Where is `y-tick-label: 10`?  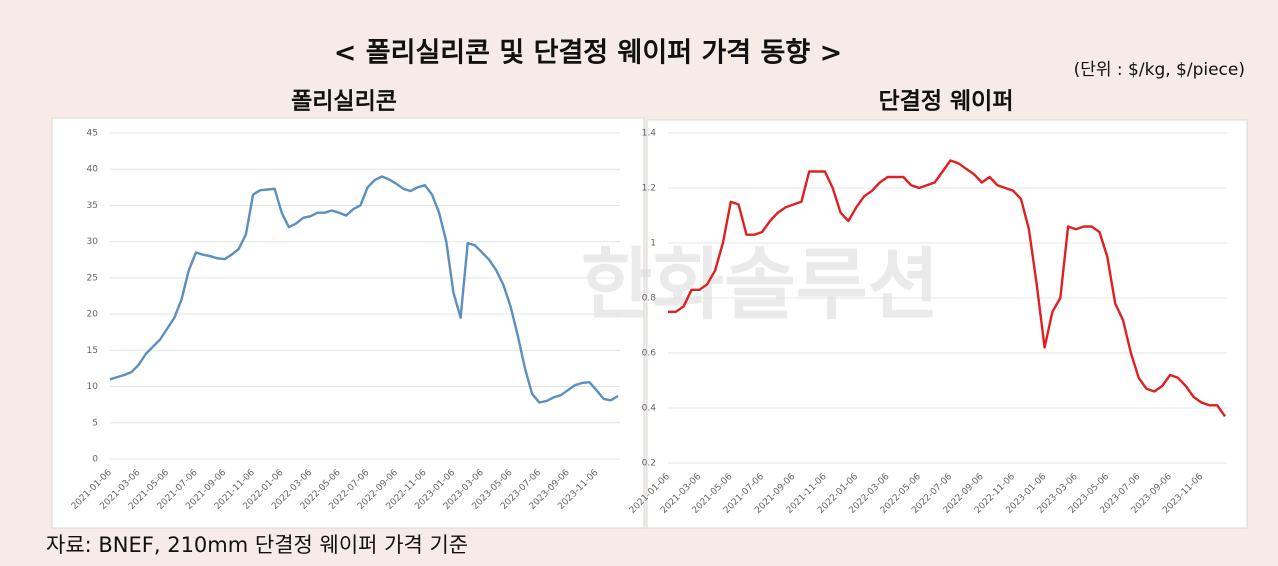
y-tick-label: 10 is located at coordinates (93, 387).